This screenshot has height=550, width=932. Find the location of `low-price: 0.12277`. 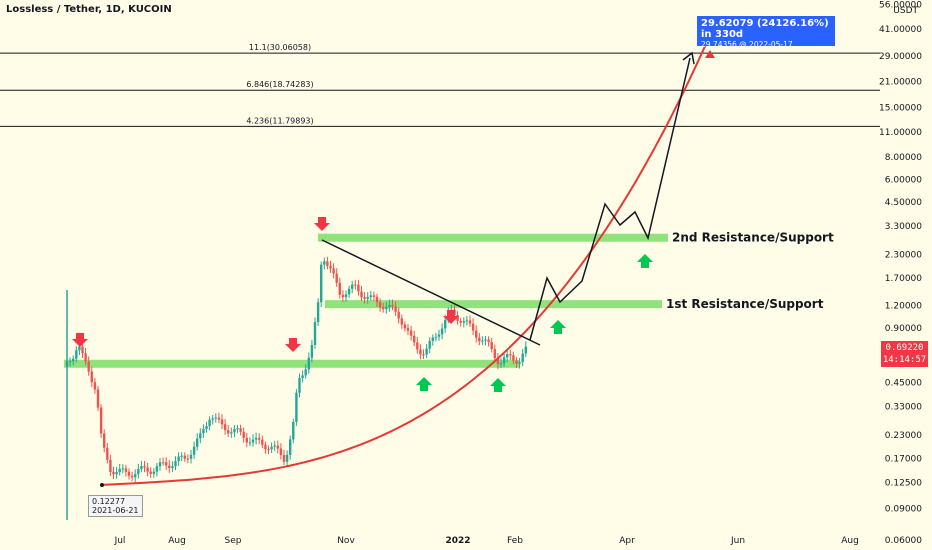

low-price: 0.12277 is located at coordinates (109, 501).